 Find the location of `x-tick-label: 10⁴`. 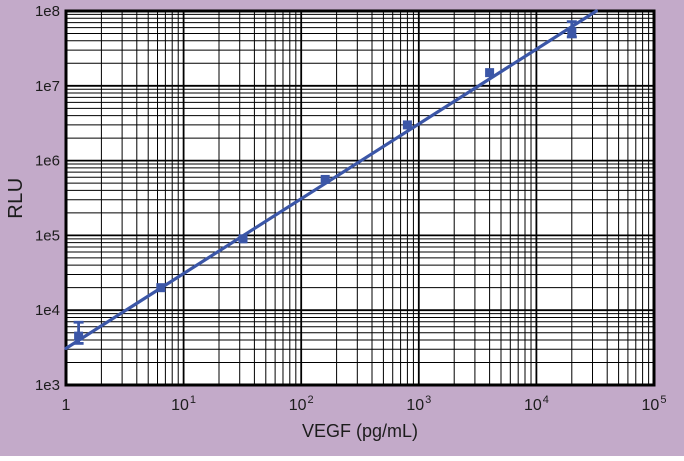

x-tick-label: 10⁴ is located at coordinates (536, 404).